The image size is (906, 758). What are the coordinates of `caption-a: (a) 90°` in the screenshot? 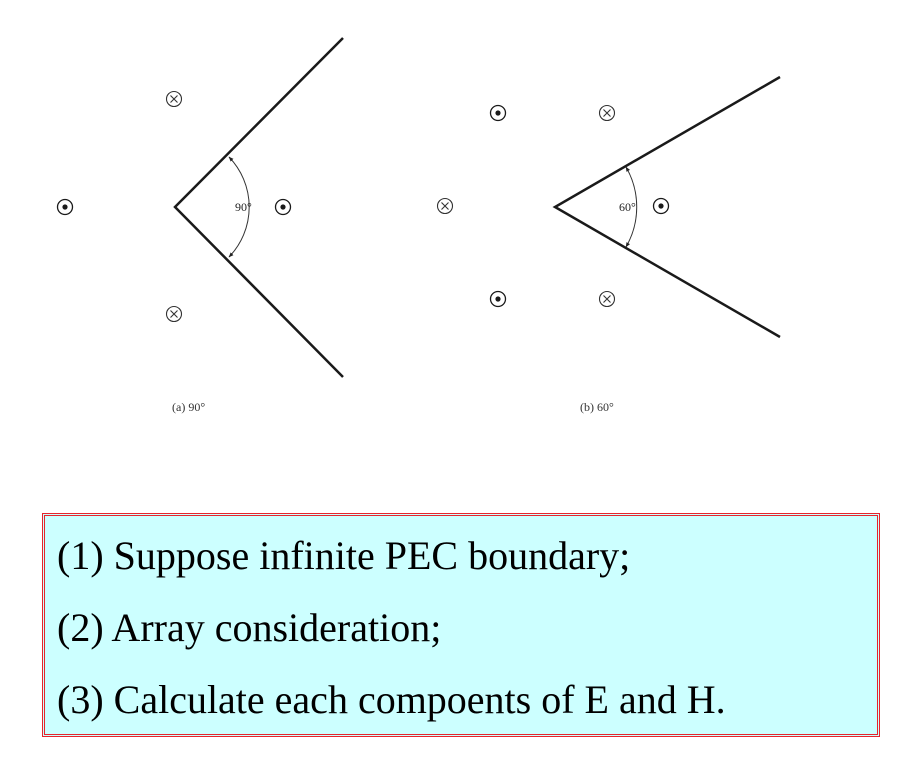 It's located at (188, 407).